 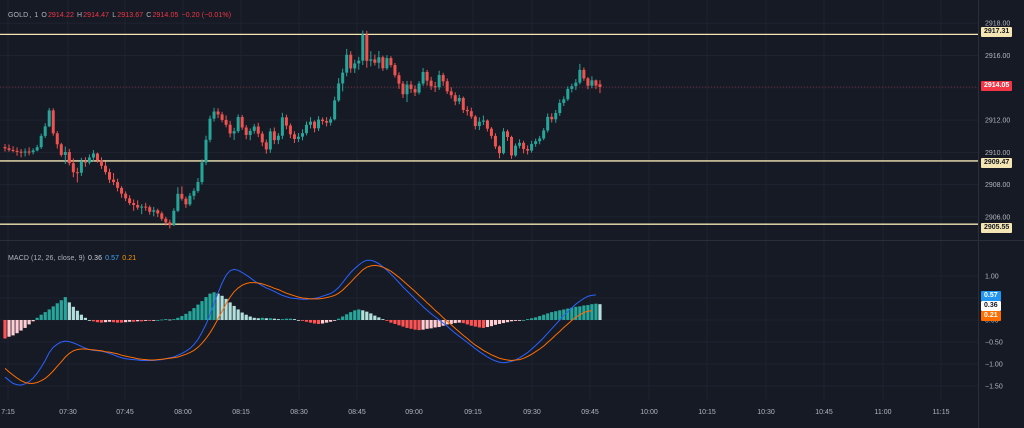 What do you see at coordinates (994, 387) in the screenshot?
I see `macd-tick-label: −1.50` at bounding box center [994, 387].